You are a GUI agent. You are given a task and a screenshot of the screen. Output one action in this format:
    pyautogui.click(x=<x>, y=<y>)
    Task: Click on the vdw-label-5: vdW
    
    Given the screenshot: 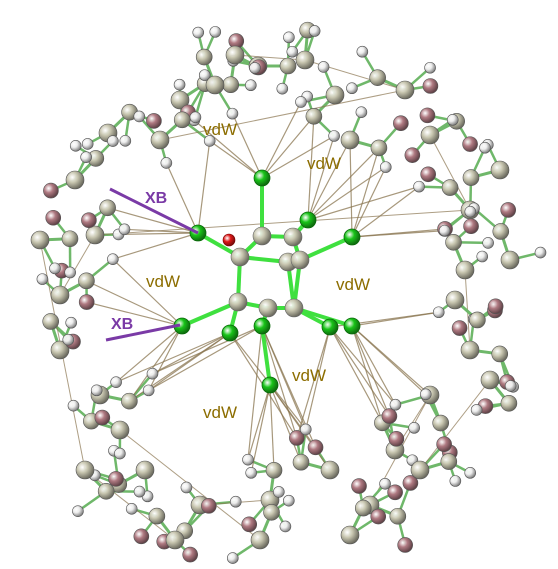 What is the action you would take?
    pyautogui.click(x=309, y=375)
    